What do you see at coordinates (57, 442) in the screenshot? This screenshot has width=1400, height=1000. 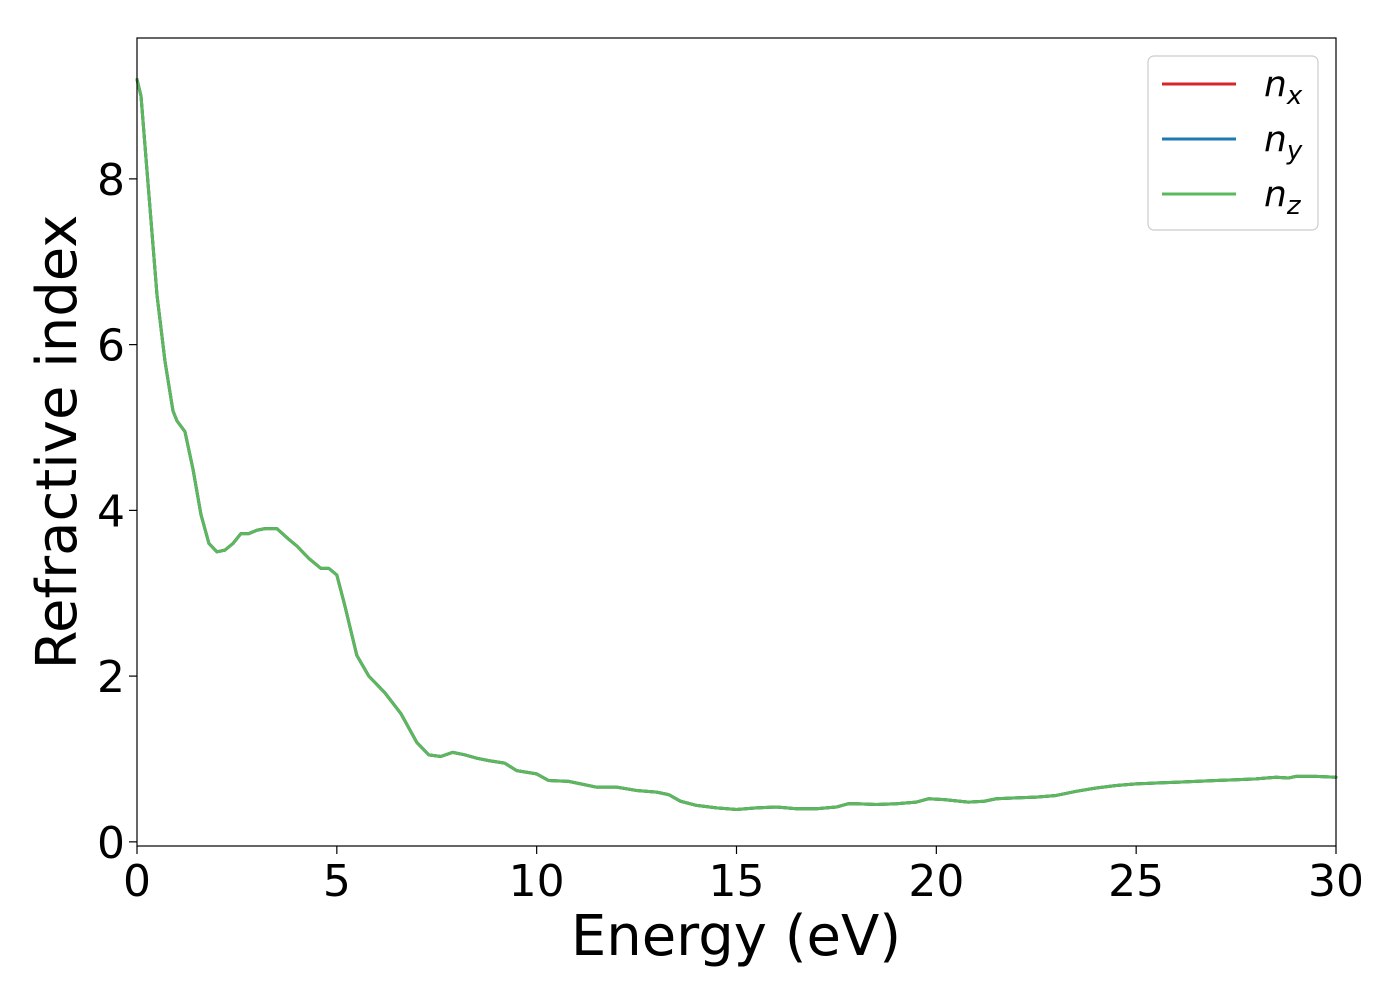 I see `y-axis-title: Refractive index` at bounding box center [57, 442].